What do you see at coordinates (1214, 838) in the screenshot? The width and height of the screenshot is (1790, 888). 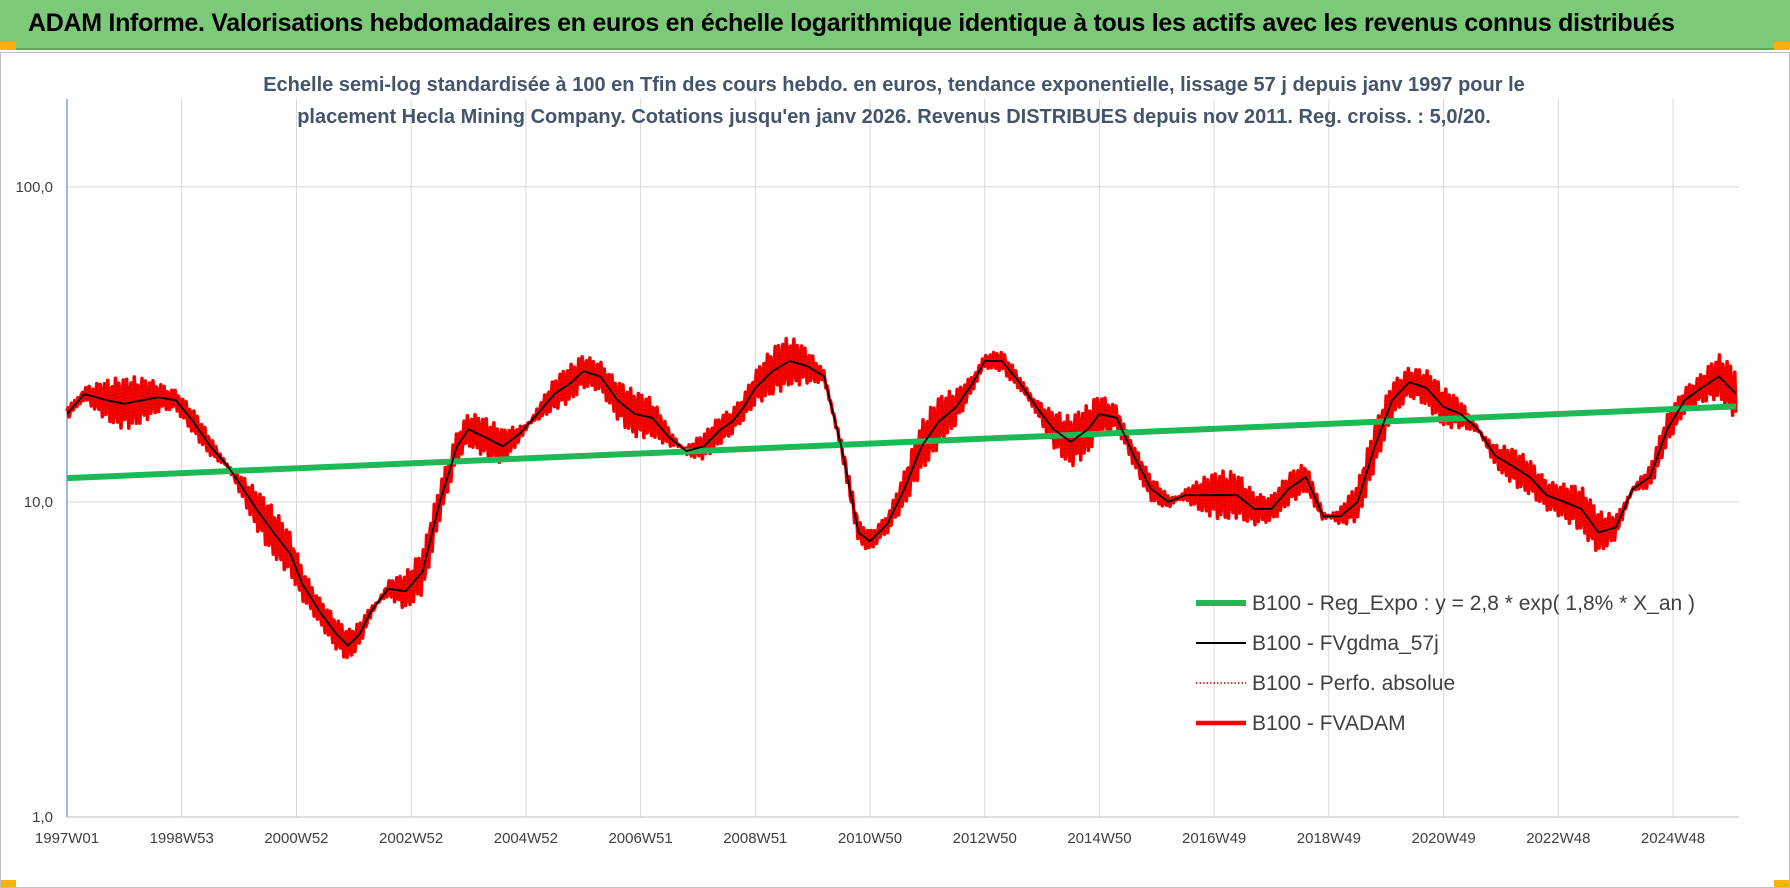 I see `x-tick-label: 2016W49` at bounding box center [1214, 838].